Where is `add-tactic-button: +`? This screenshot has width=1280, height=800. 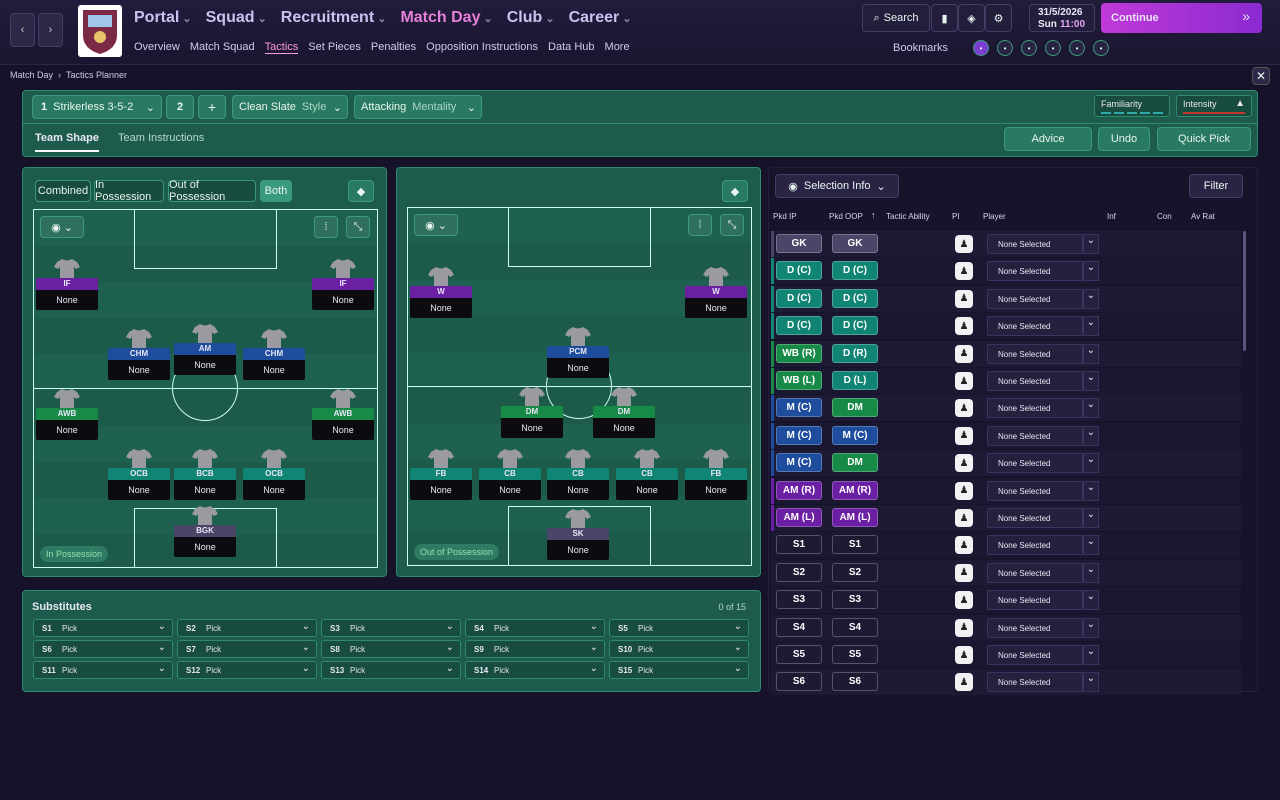
add-tactic-button: + is located at coordinates (212, 107).